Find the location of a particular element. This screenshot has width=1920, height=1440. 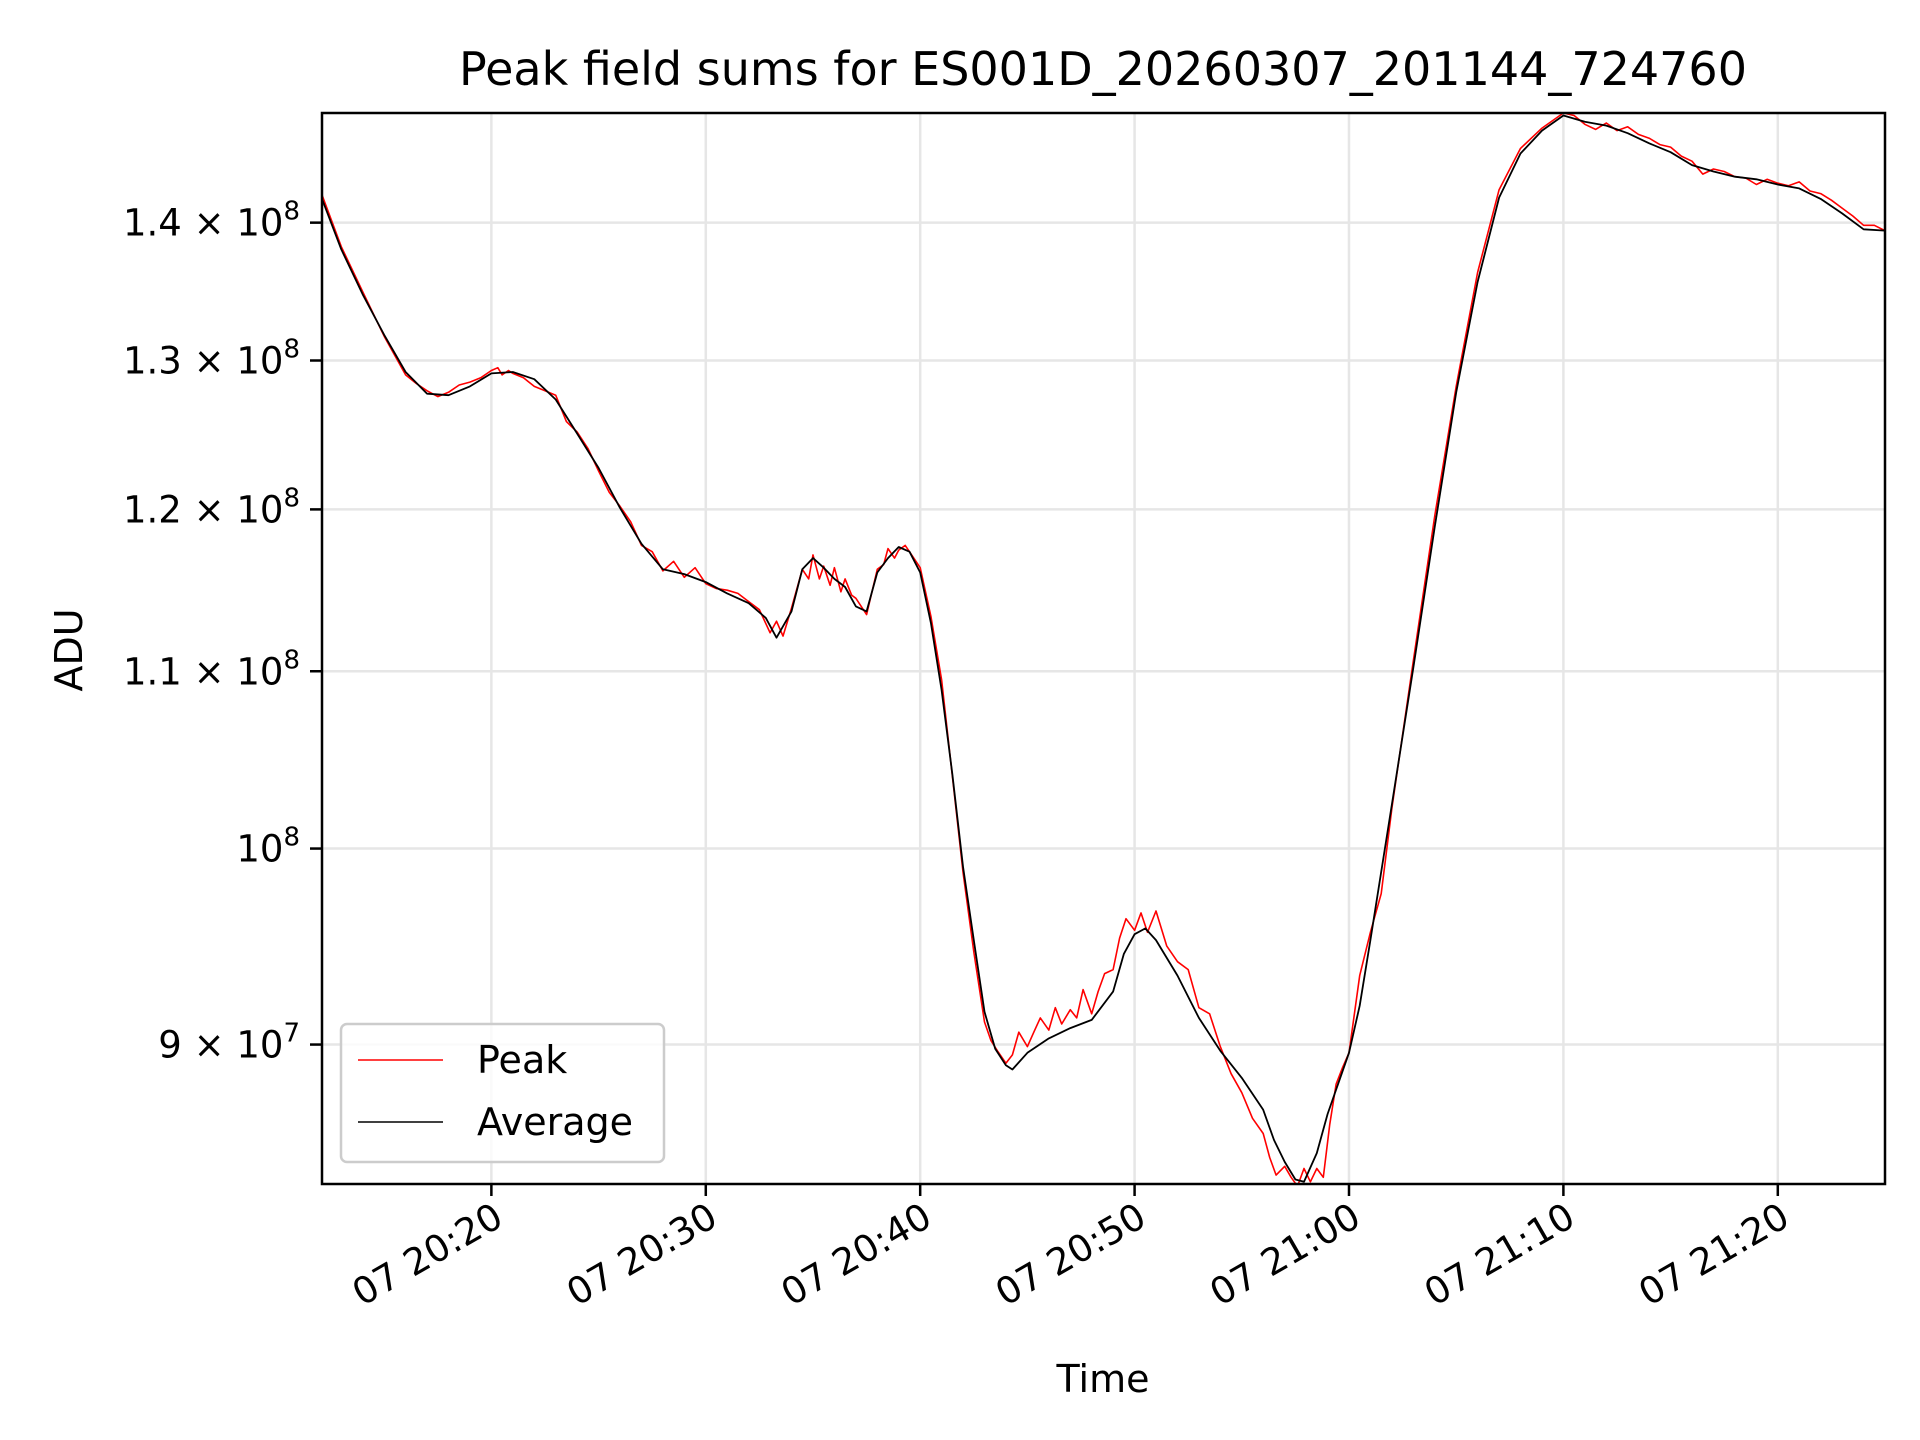

legend-label-peak: Peak is located at coordinates (522, 1060).